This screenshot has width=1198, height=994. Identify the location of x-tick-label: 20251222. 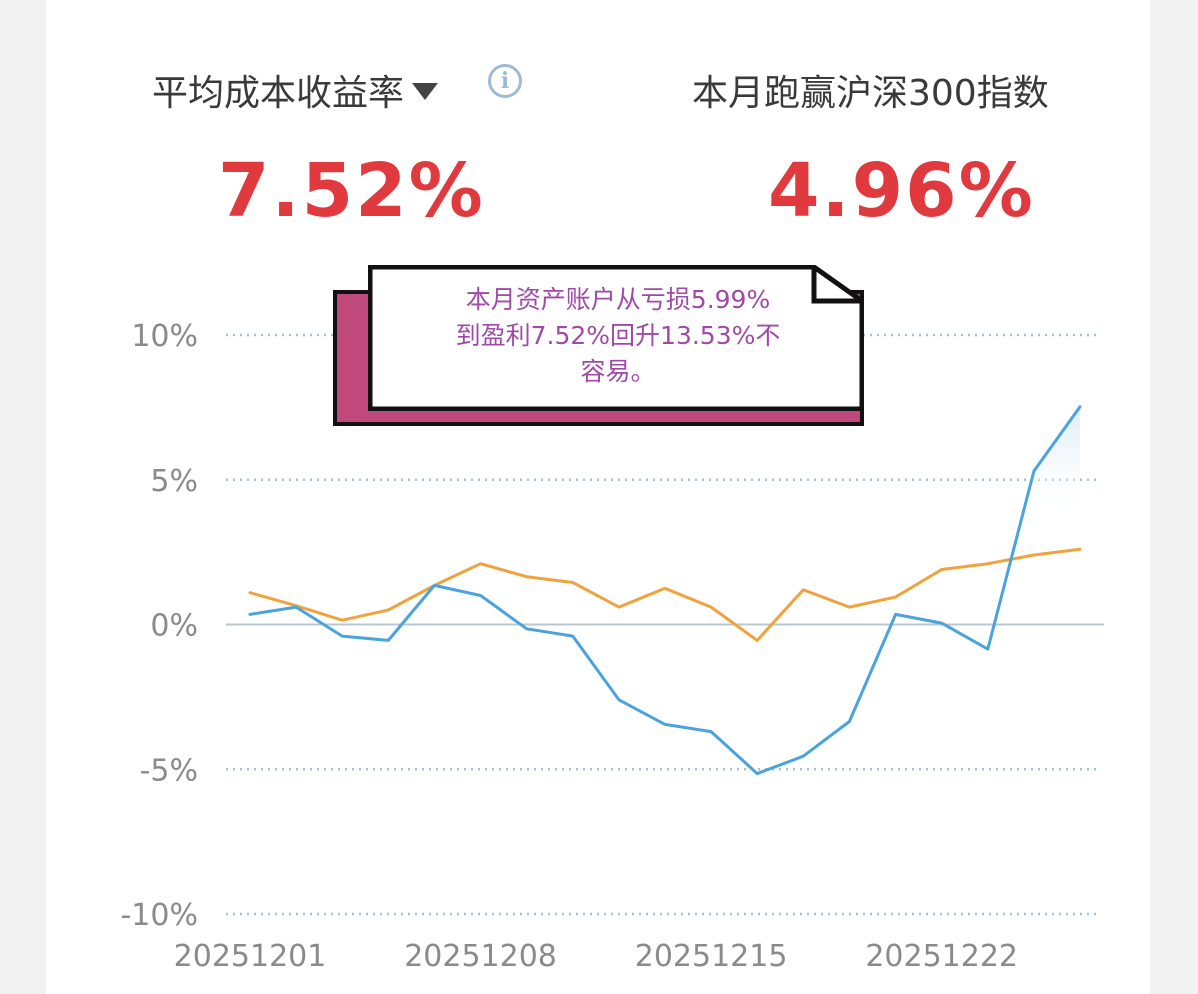
(941, 956).